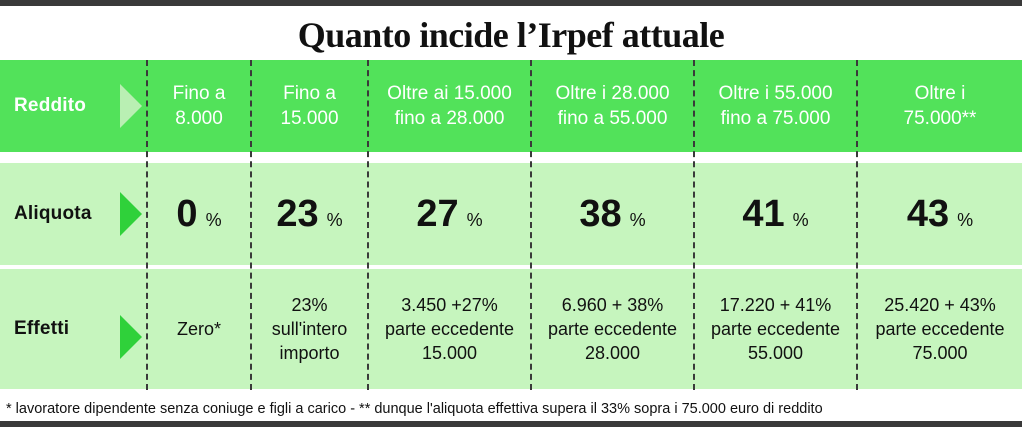 Image resolution: width=1022 pixels, height=427 pixels. I want to click on reddito-cell: Fino a 8.000, so click(199, 106).